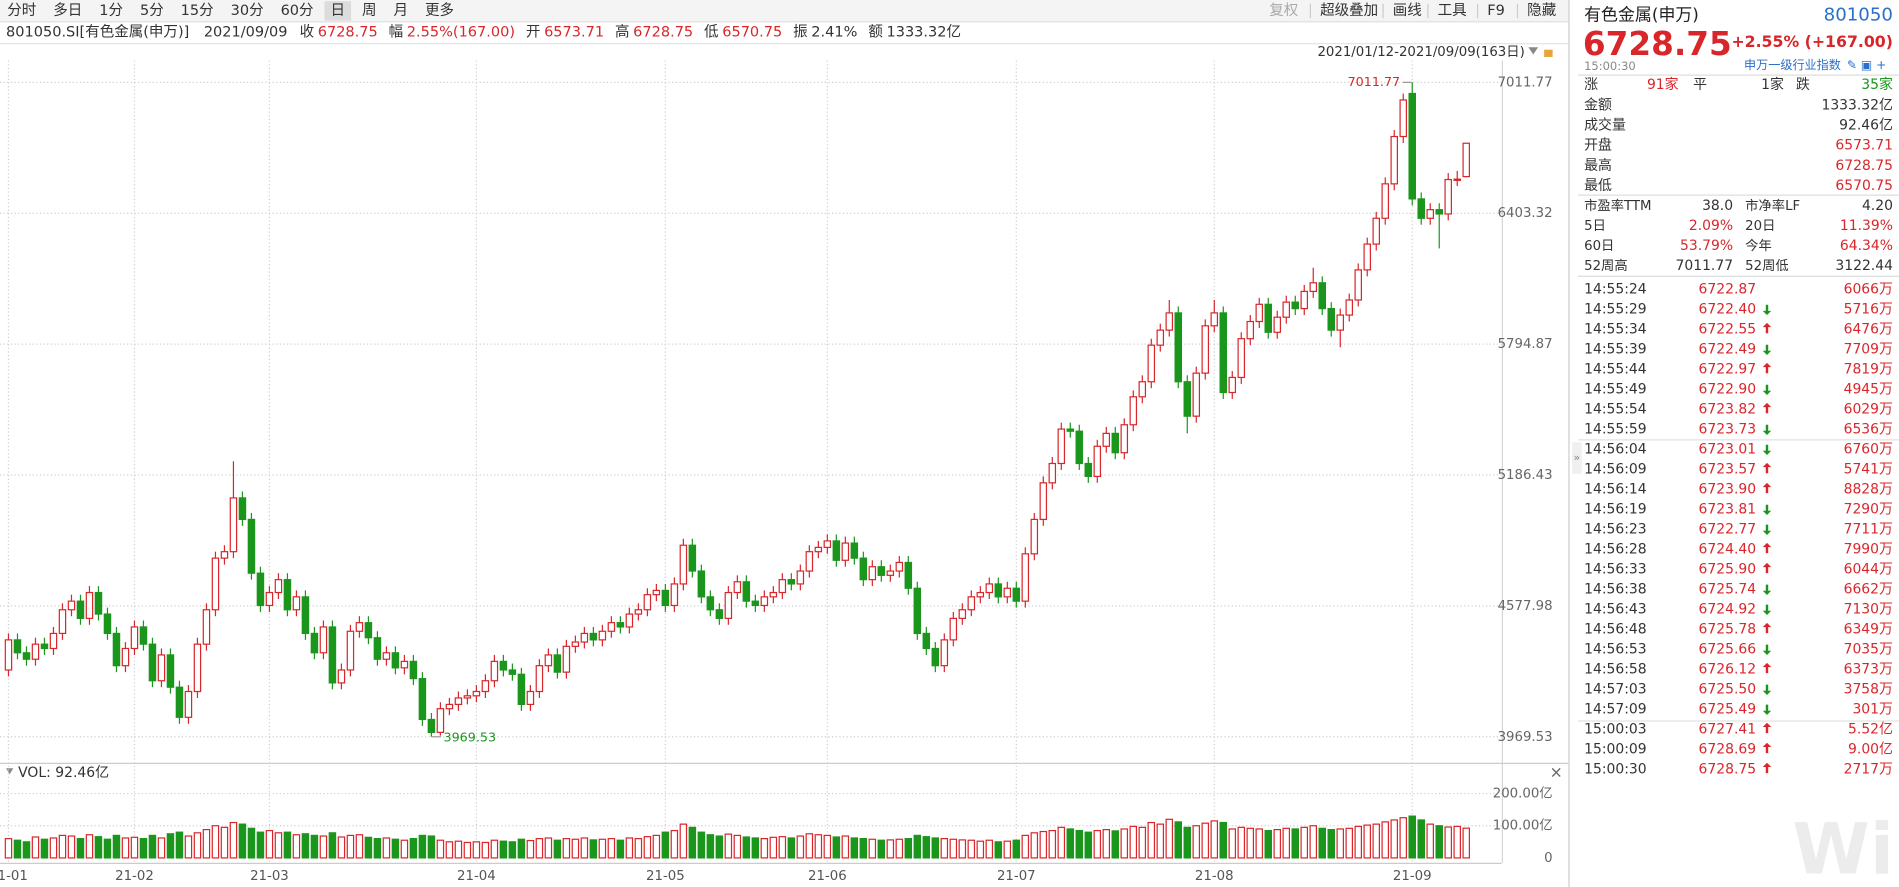 This screenshot has width=1899, height=887. Describe the element at coordinates (21, 10) in the screenshot. I see `toolbar-button: 分时` at that location.